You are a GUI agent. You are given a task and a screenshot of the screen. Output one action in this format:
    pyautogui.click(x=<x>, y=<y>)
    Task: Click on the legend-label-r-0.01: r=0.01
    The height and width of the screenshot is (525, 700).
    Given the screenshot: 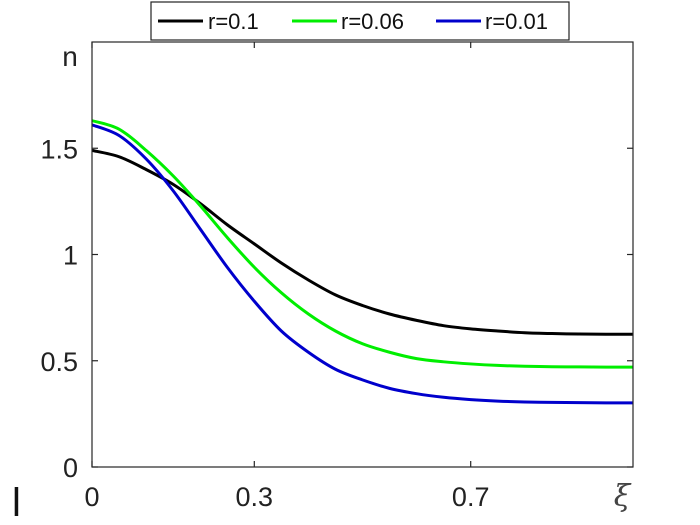 What is the action you would take?
    pyautogui.click(x=516, y=21)
    